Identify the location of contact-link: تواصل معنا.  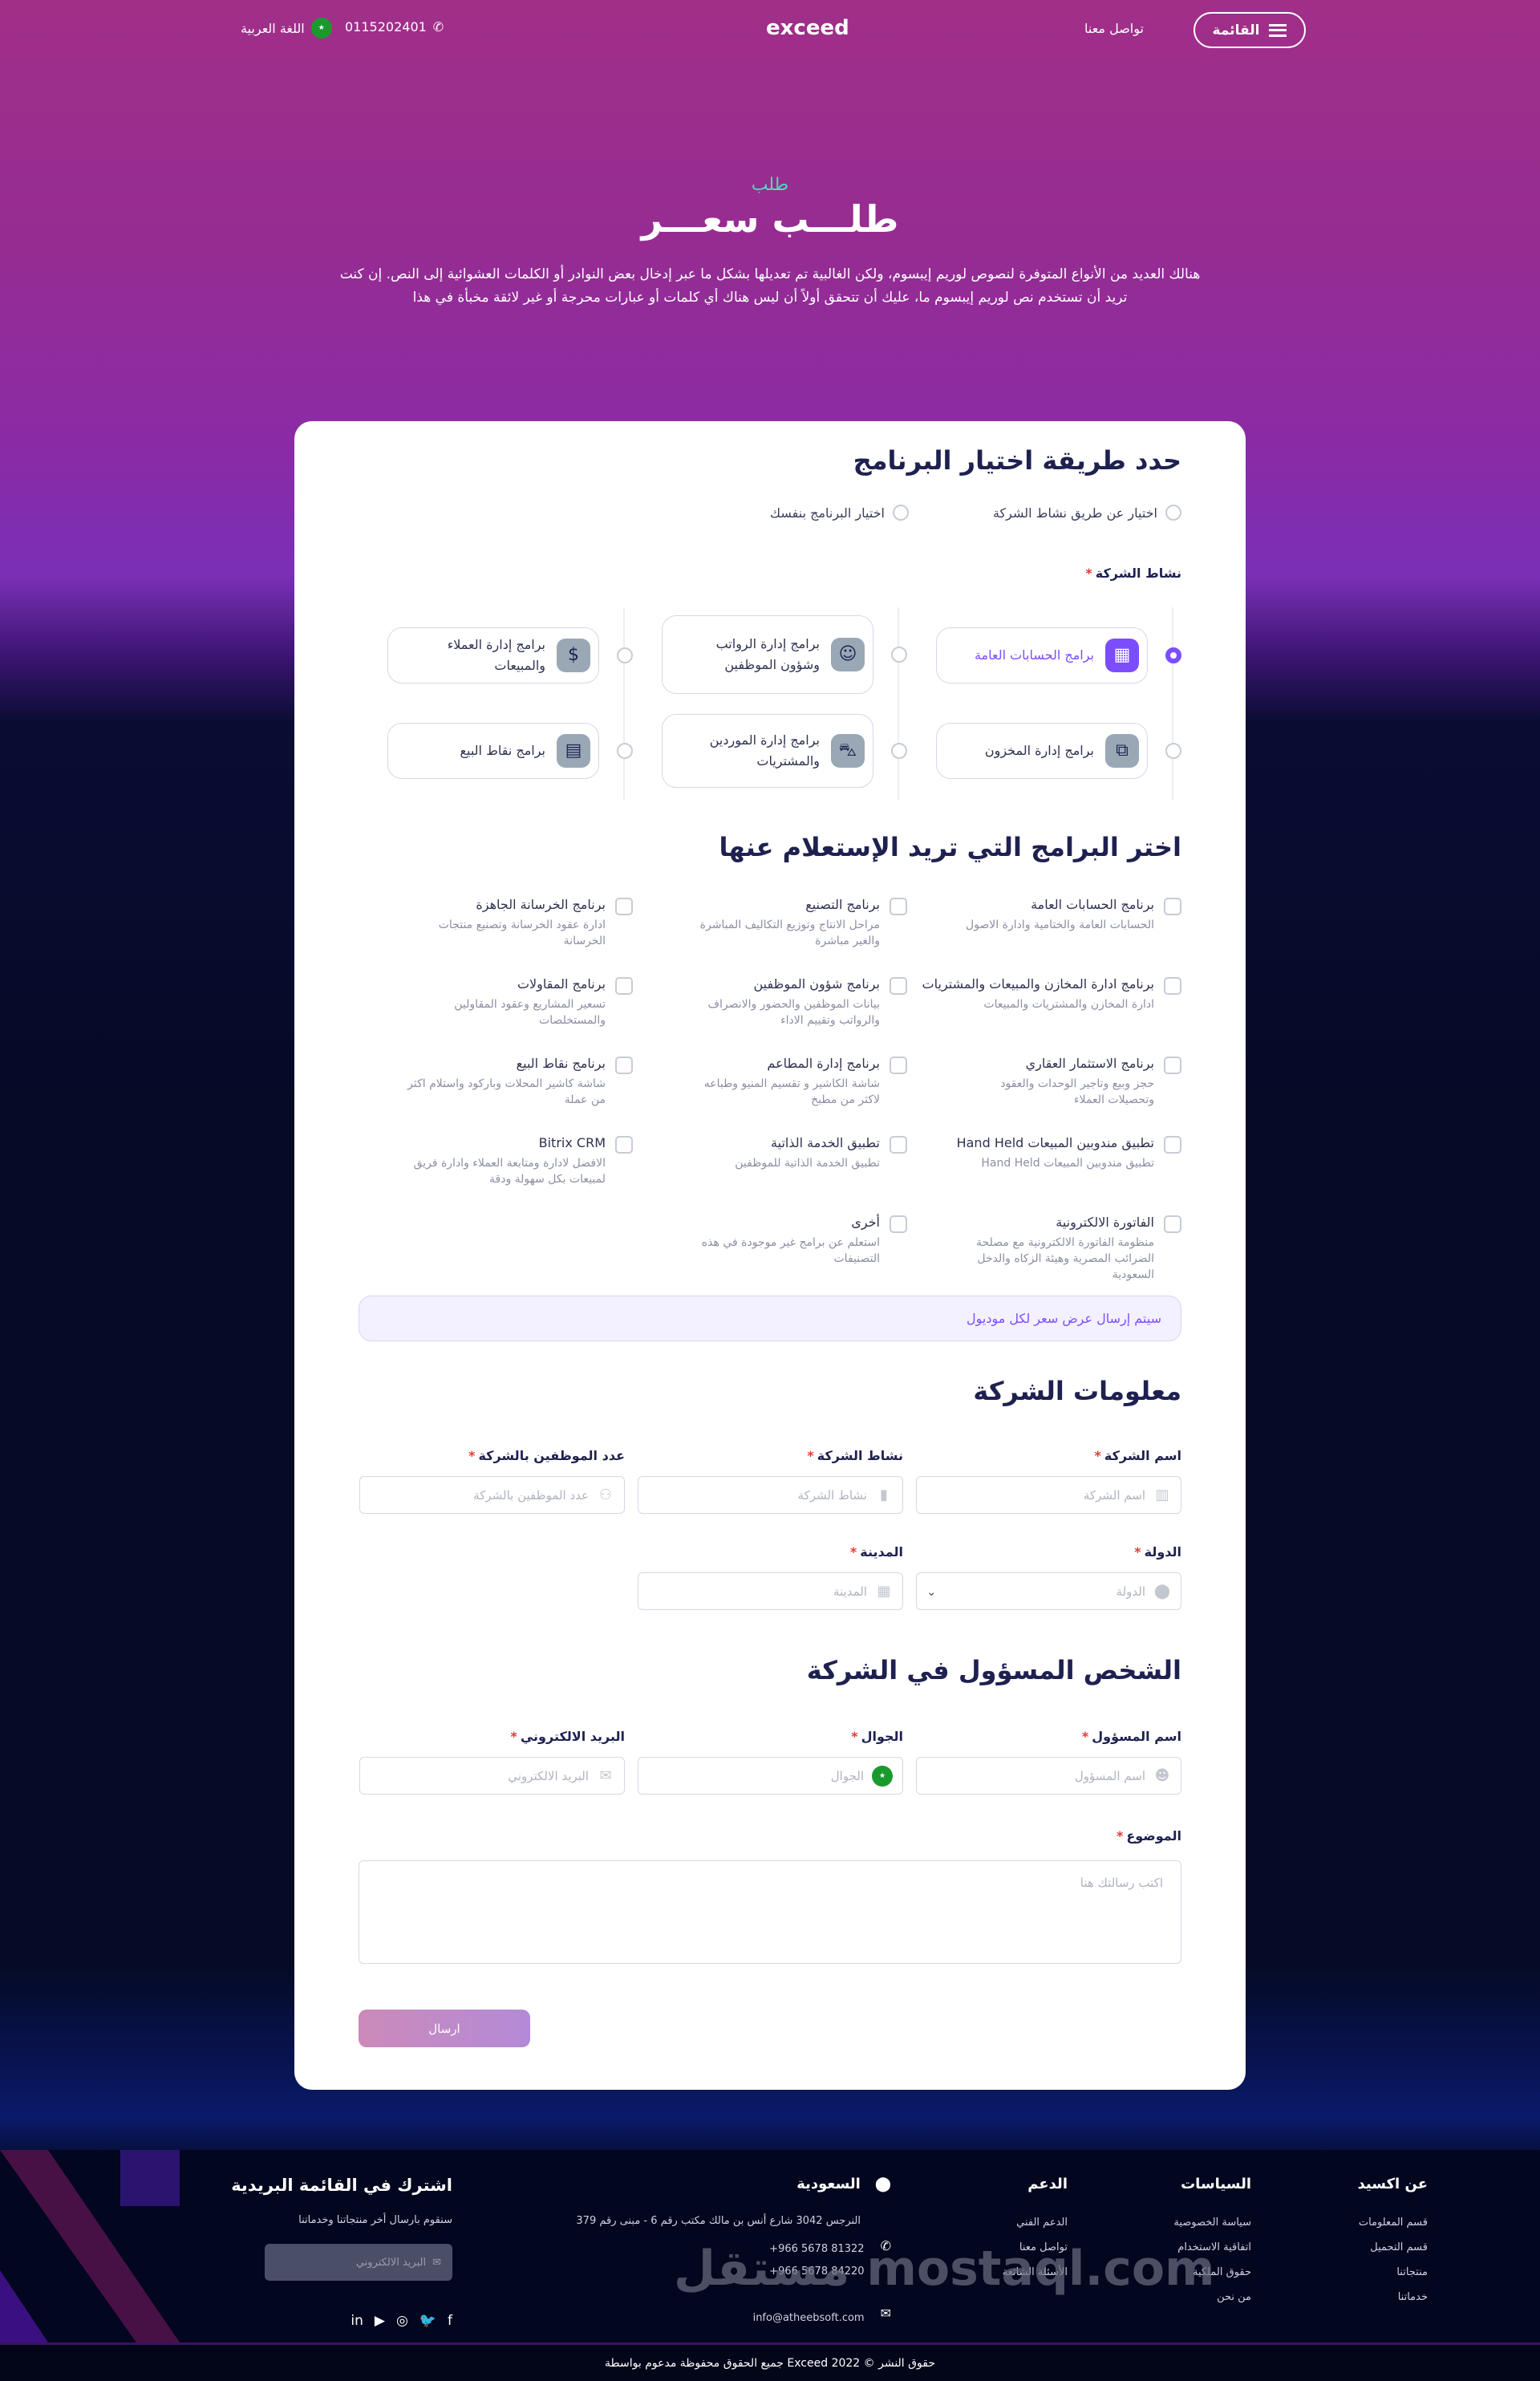
(1114, 28).